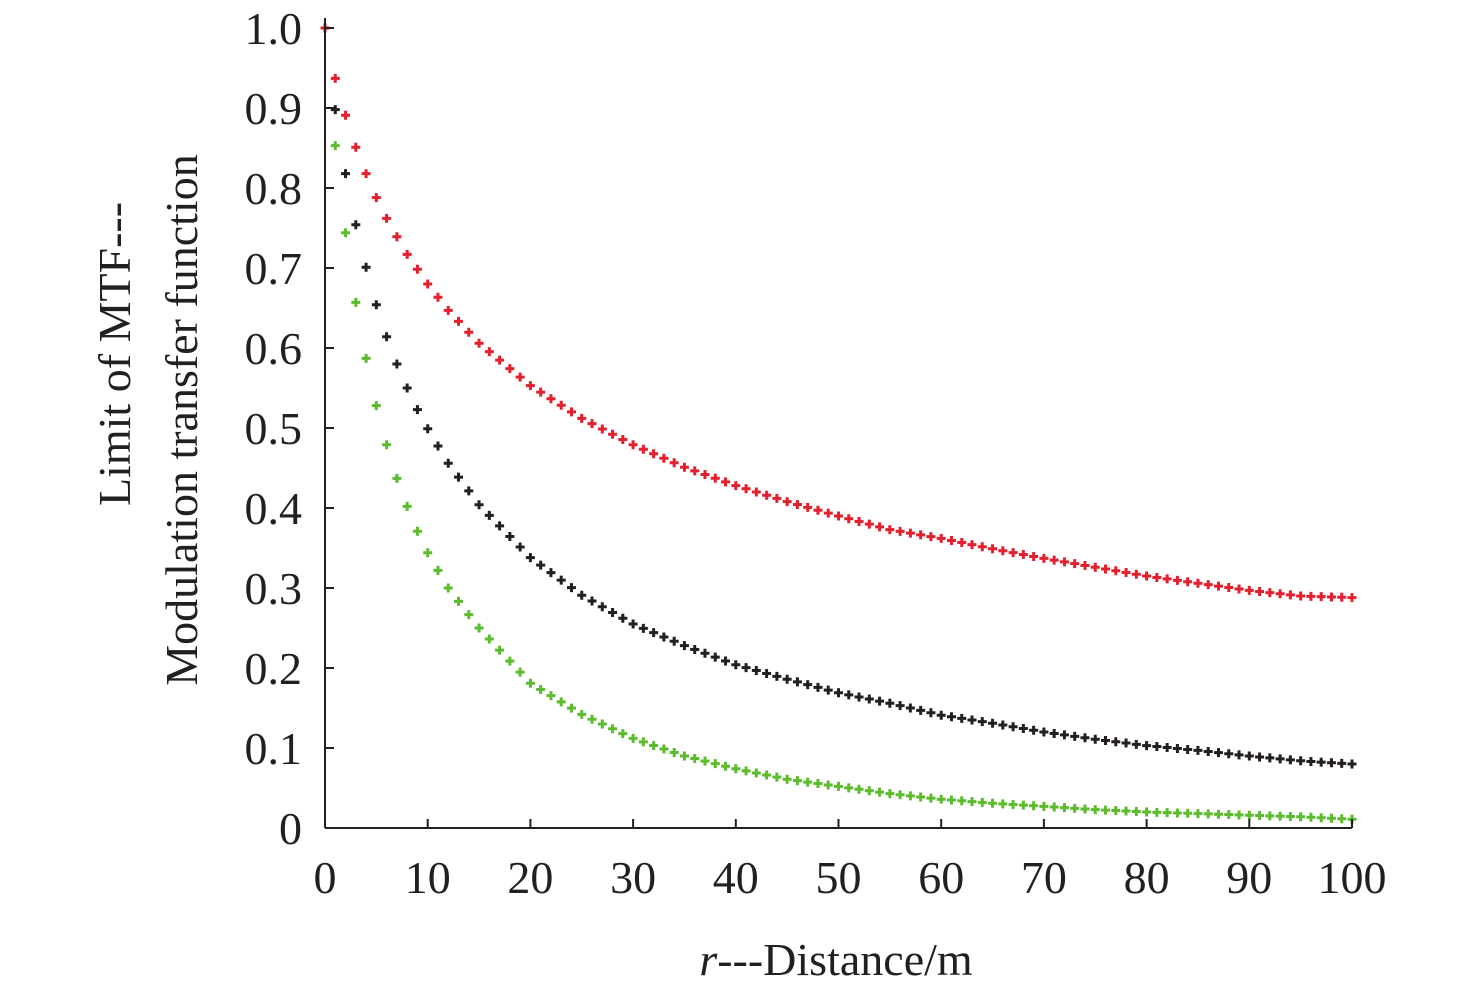 This screenshot has width=1476, height=995. Describe the element at coordinates (633, 877) in the screenshot. I see `x-tick-label: 30` at that location.